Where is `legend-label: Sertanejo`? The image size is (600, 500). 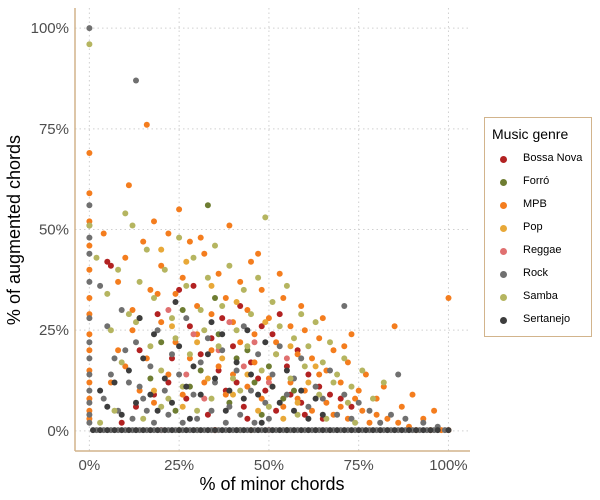 legend-label: Sertanejo is located at coordinates (547, 319).